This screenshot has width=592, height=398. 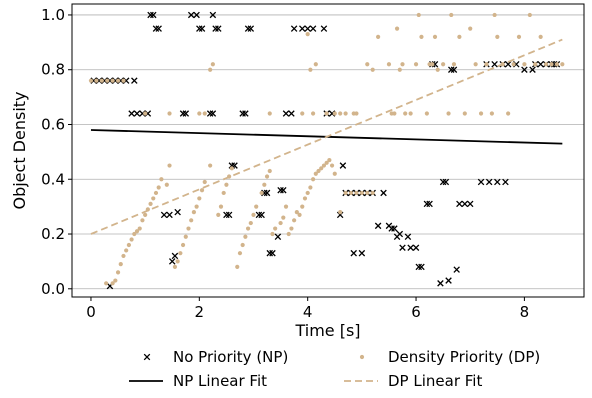 What do you see at coordinates (220, 381) in the screenshot?
I see `legend-label: NP Linear Fit` at bounding box center [220, 381].